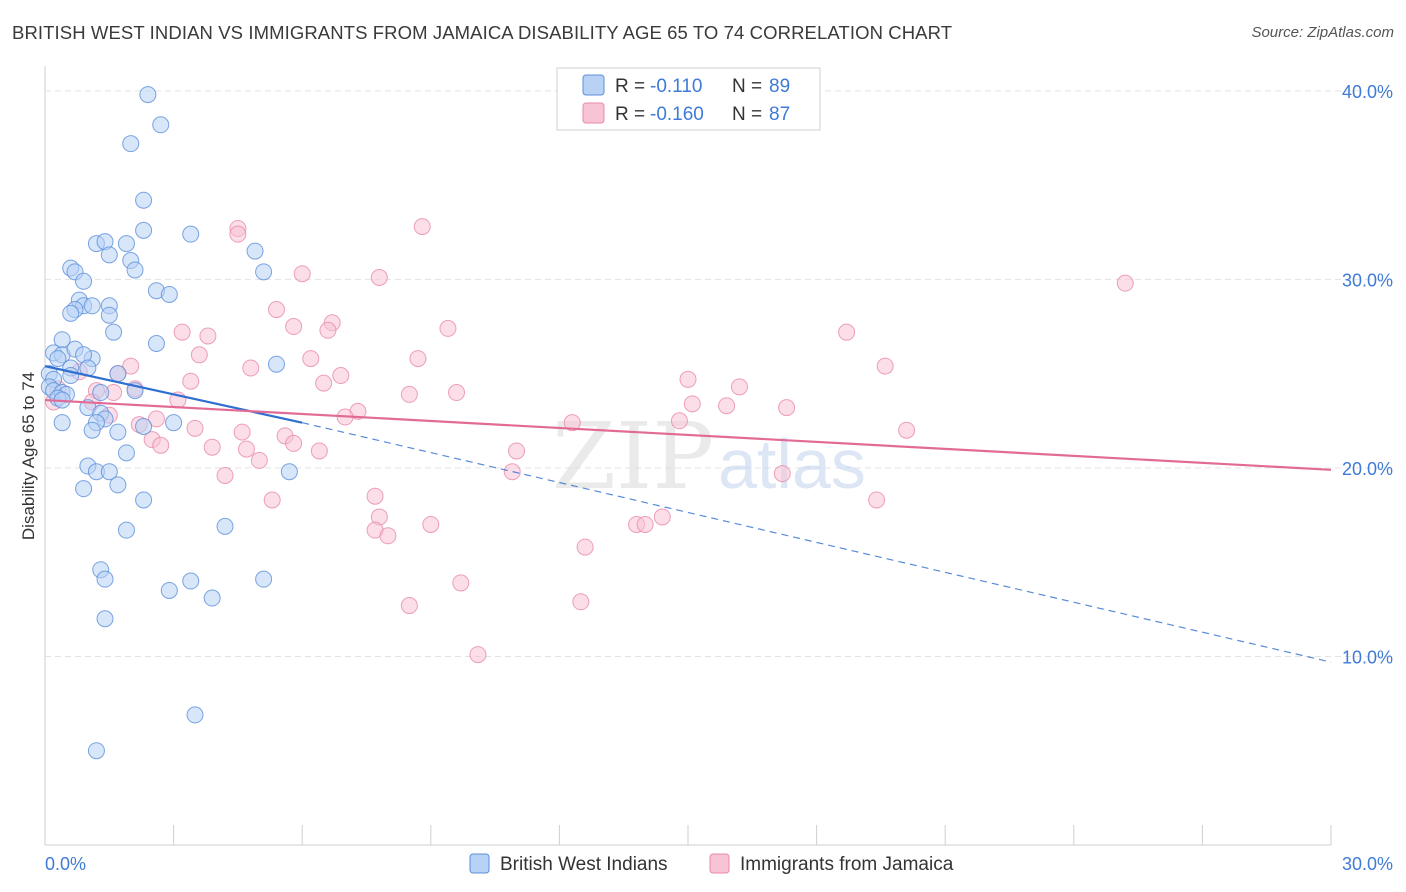 The width and height of the screenshot is (1406, 892). Describe the element at coordinates (779, 114) in the screenshot. I see `legend-n-value-2: 87` at that location.